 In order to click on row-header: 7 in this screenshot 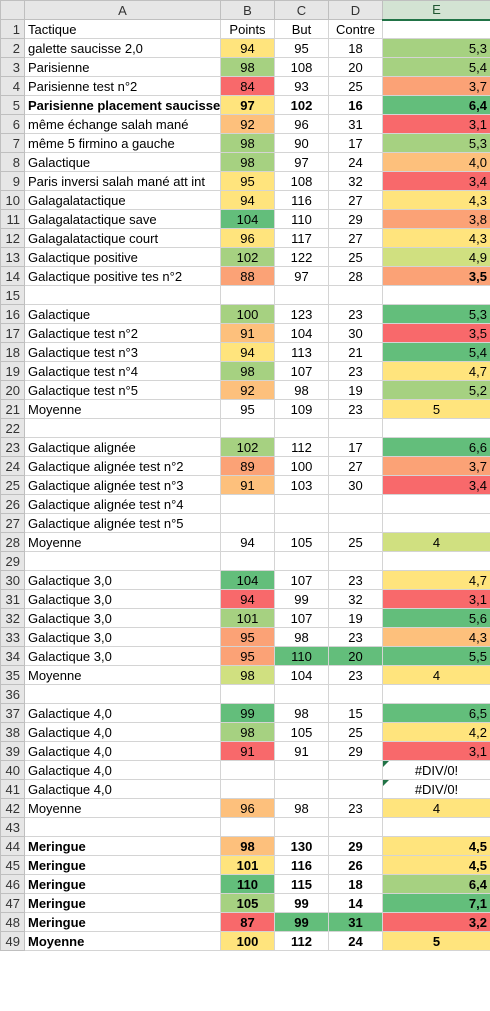, I will do `click(12, 143)`.